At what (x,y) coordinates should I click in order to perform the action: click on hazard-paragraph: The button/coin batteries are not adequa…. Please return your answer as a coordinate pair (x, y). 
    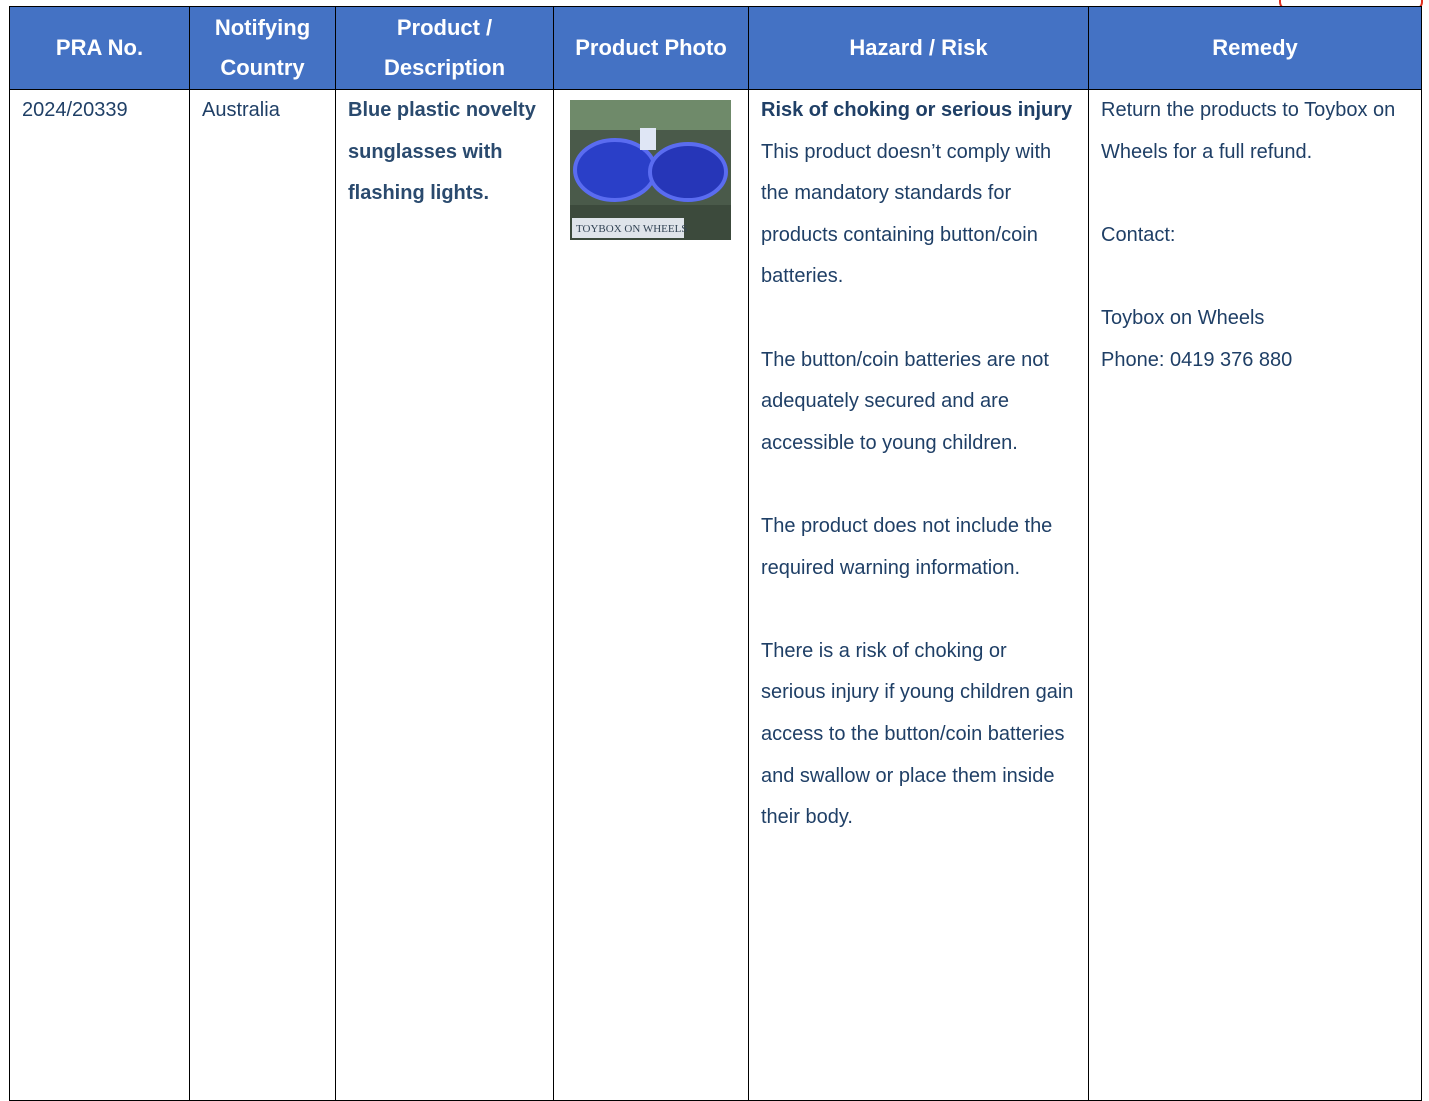
    Looking at the image, I should click on (905, 401).